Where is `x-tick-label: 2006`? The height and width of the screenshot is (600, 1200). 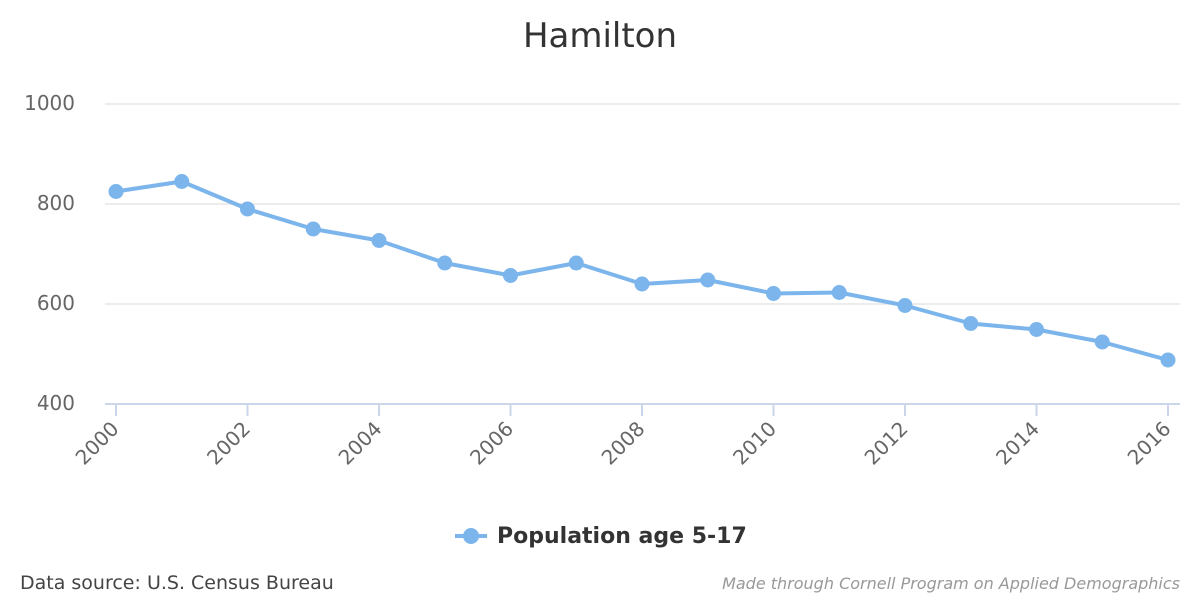 x-tick-label: 2006 is located at coordinates (491, 443).